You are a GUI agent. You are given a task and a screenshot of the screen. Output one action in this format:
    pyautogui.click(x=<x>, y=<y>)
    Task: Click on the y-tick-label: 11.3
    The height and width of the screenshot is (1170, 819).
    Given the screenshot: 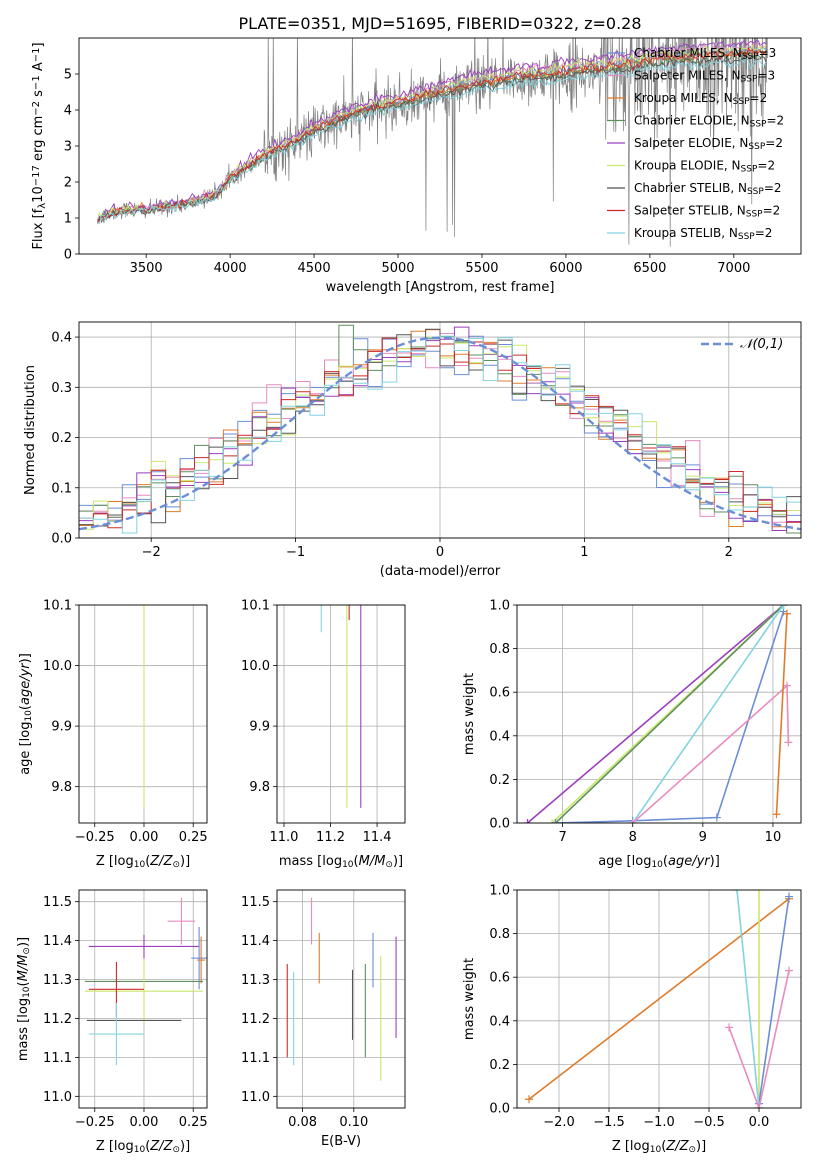 What is the action you would take?
    pyautogui.click(x=57, y=980)
    